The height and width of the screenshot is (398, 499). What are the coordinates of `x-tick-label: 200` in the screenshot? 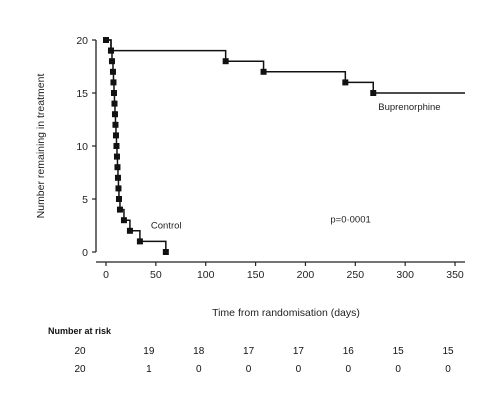 It's located at (306, 275).